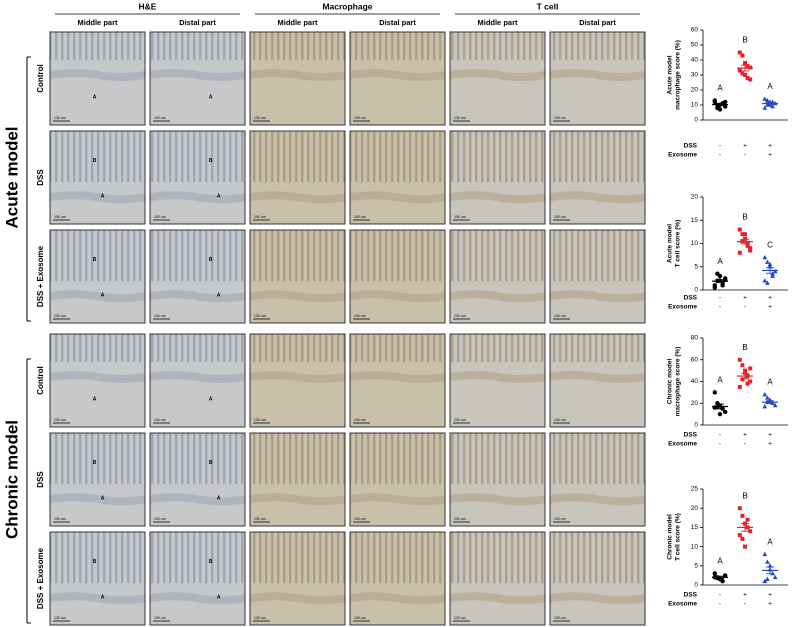  What do you see at coordinates (770, 245) in the screenshot?
I see `group-letter: C` at bounding box center [770, 245].